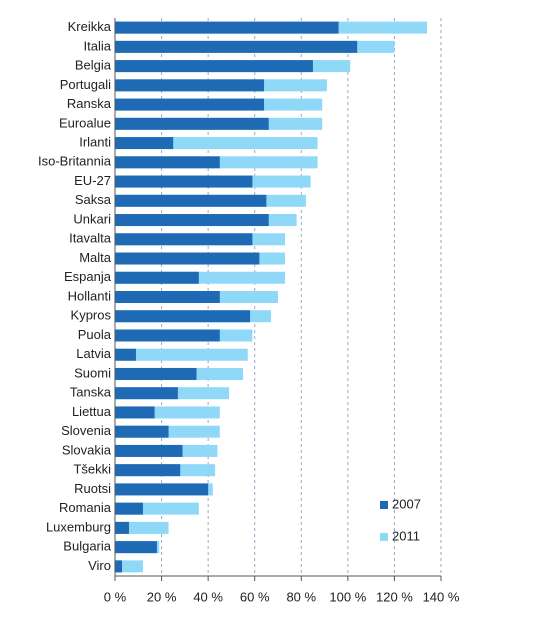 The height and width of the screenshot is (621, 545). What do you see at coordinates (90, 238) in the screenshot?
I see `y-tick-label: Itavalta` at bounding box center [90, 238].